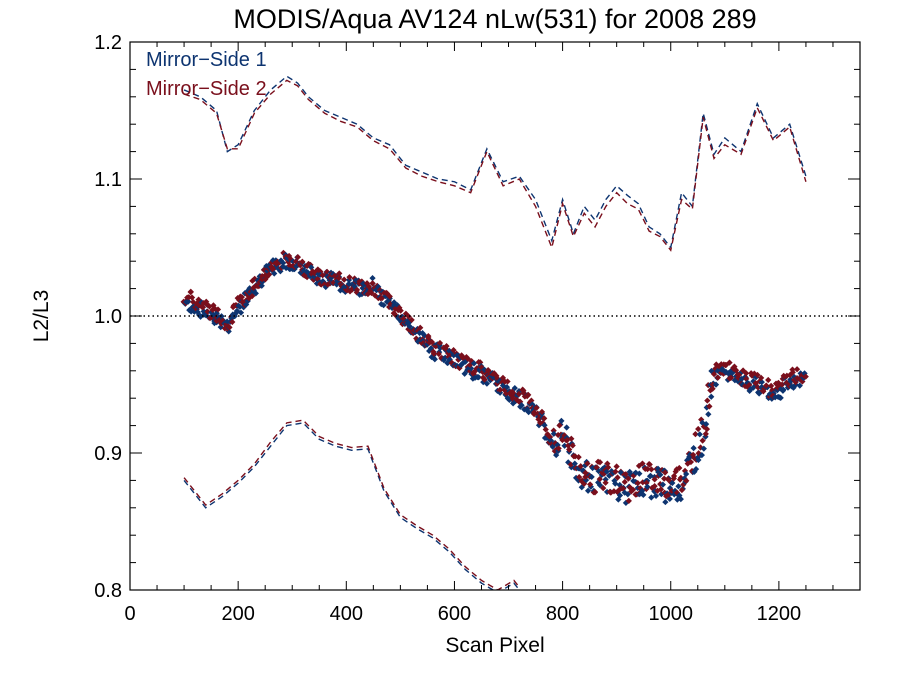 The height and width of the screenshot is (675, 900). What do you see at coordinates (108, 180) in the screenshot?
I see `y-tick-label: 1.1` at bounding box center [108, 180].